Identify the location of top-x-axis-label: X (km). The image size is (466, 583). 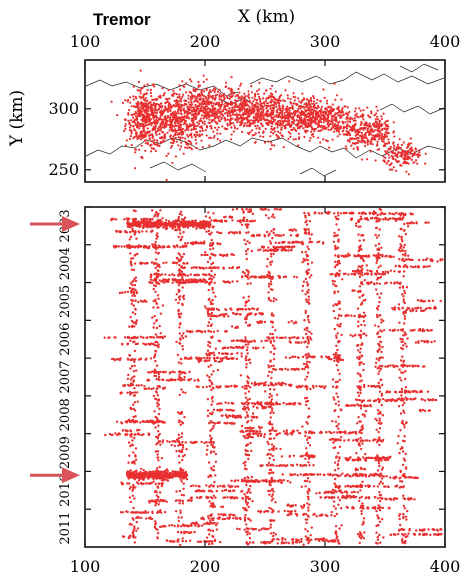
(266, 17).